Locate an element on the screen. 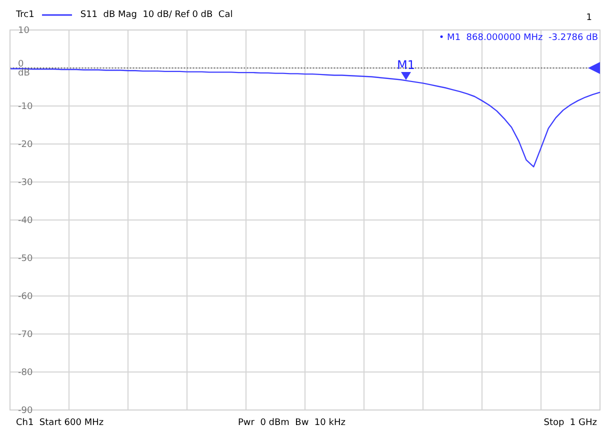 Image resolution: width=610 pixels, height=442 pixels. y-tick-label: 10 is located at coordinates (24, 31).